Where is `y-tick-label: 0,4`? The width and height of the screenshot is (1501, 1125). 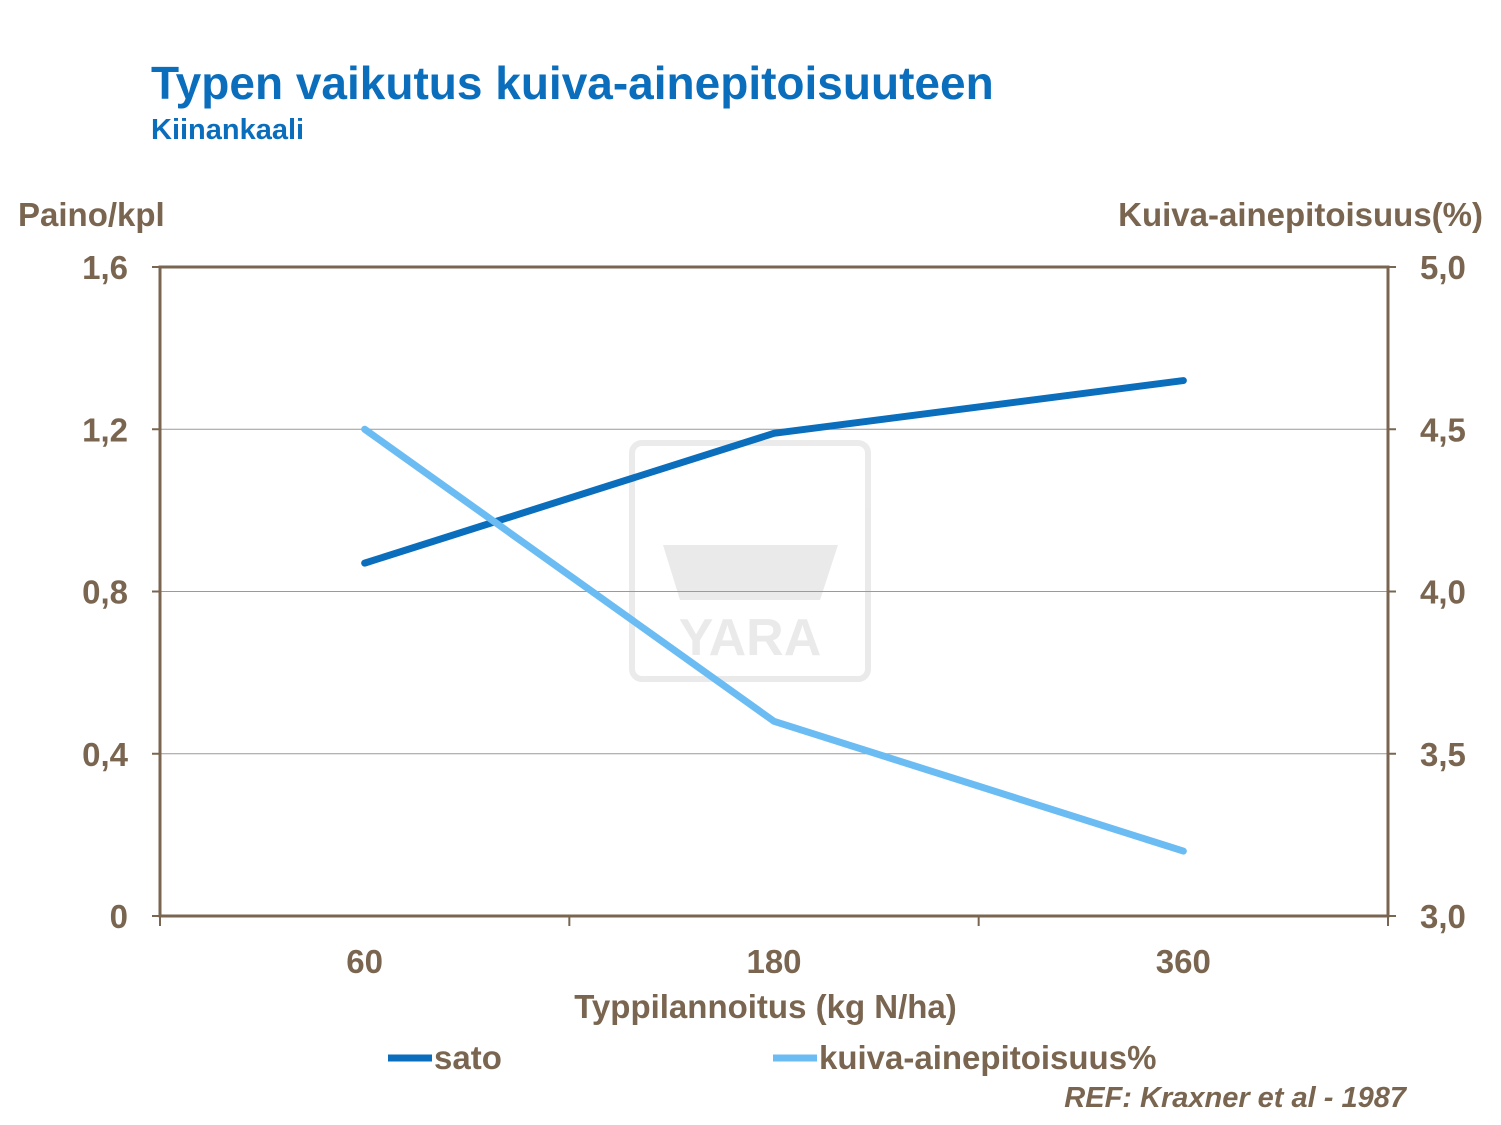
y-tick-label: 0,4 is located at coordinates (105, 754).